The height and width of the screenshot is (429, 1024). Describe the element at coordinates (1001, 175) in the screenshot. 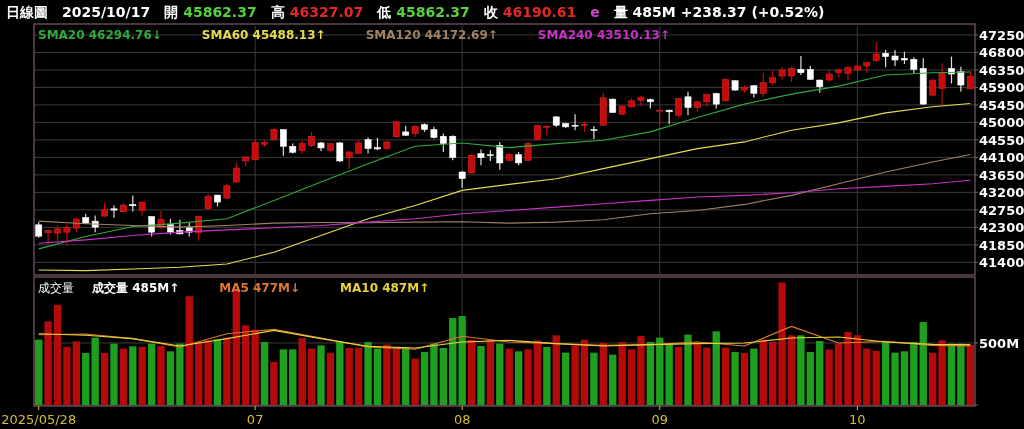

I see `y-tick-label: 43650` at that location.